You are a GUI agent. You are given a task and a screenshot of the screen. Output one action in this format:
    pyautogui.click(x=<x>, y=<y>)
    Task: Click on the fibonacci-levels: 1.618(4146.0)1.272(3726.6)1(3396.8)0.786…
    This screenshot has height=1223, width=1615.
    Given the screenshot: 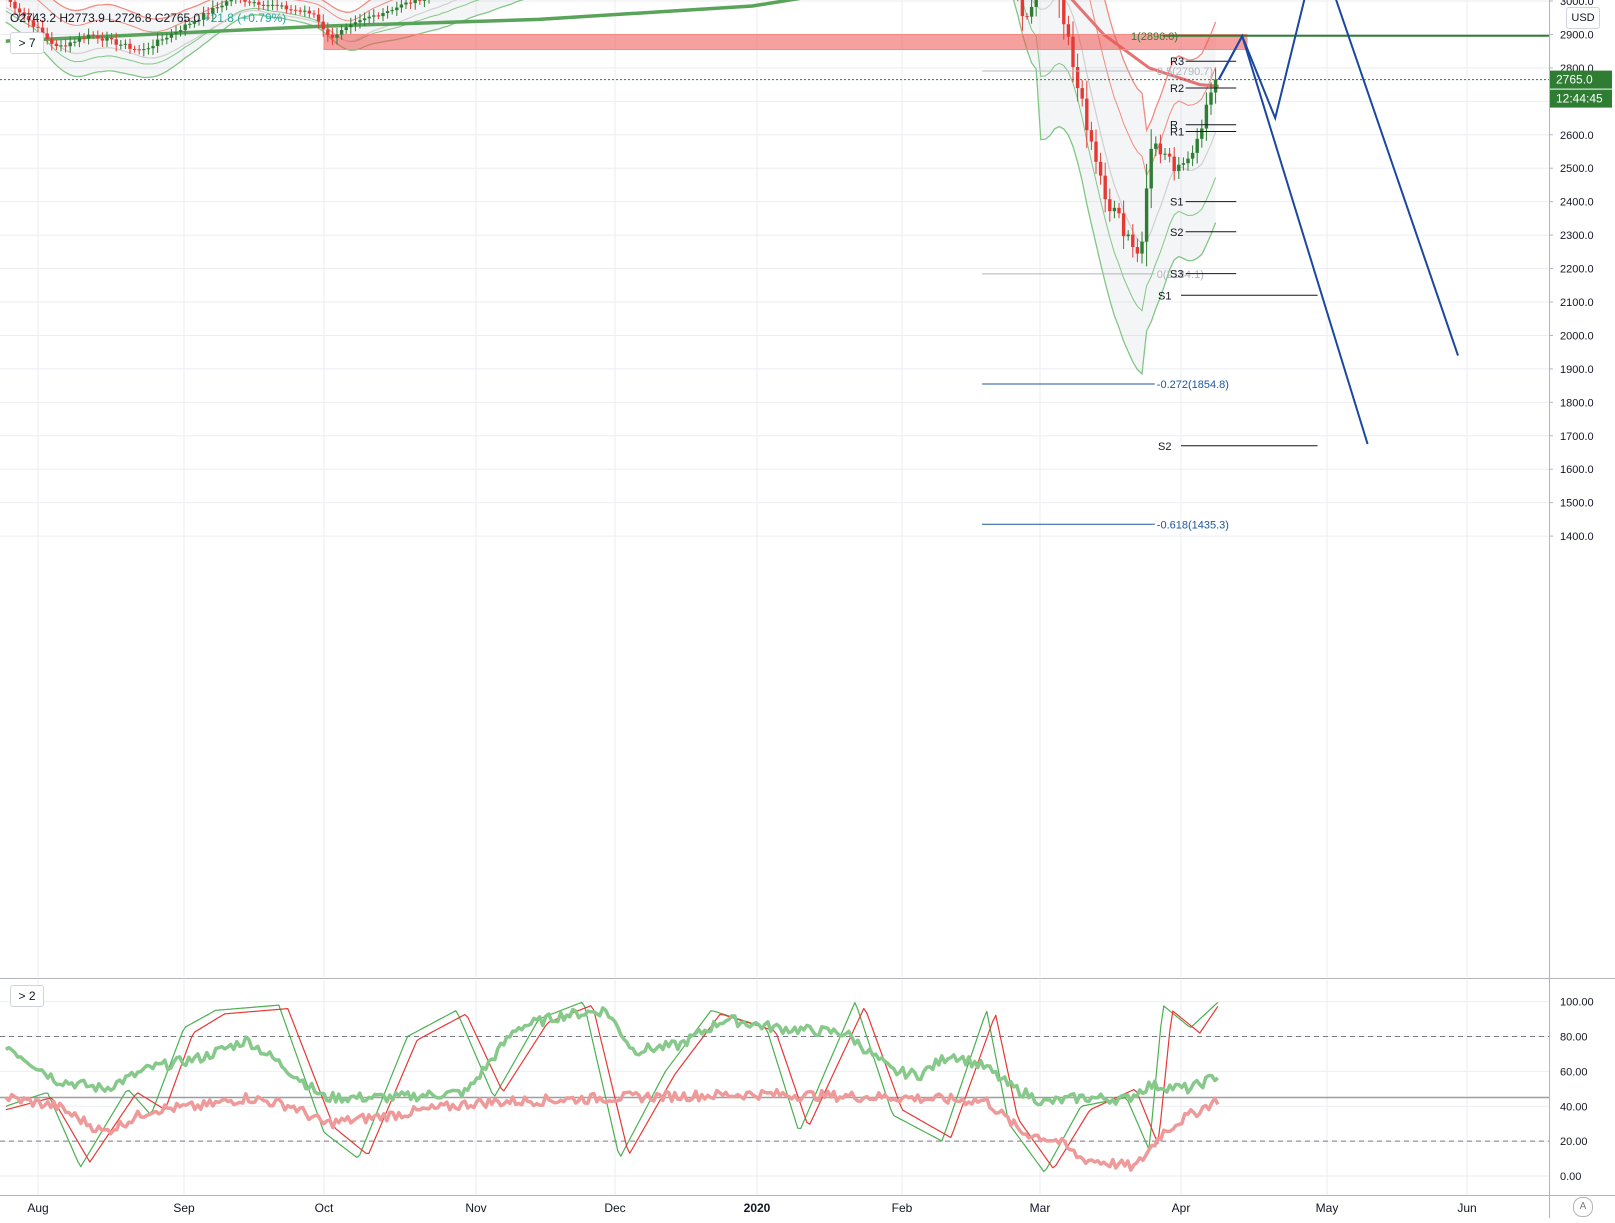 What is the action you would take?
    pyautogui.click(x=1105, y=281)
    